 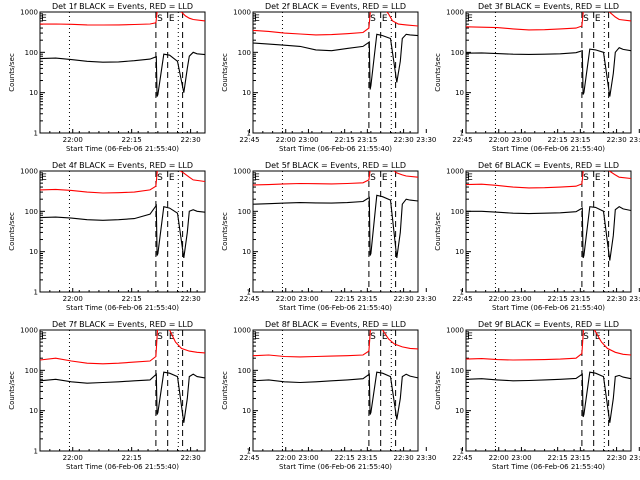 What do you see at coordinates (122, 165) in the screenshot?
I see `panel-title: Det 4f BLACK = Events, RED = LLD` at bounding box center [122, 165].